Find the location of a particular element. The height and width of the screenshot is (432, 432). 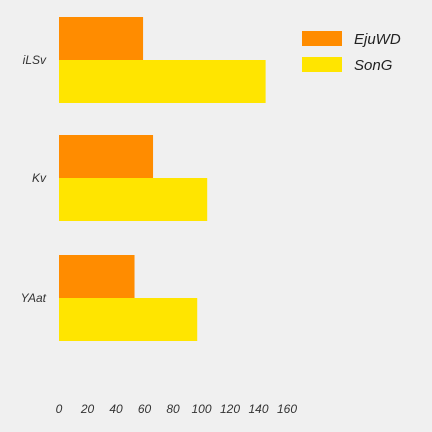

bar-SonG-iLSv is located at coordinates (162, 81).